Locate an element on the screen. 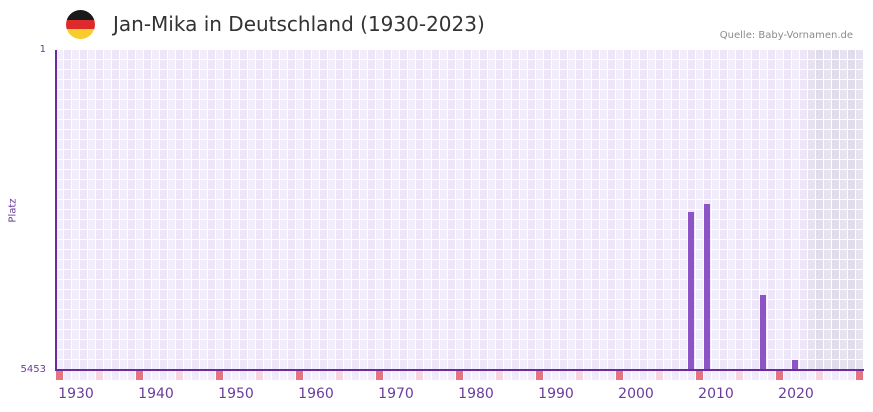 The width and height of the screenshot is (873, 412). source-credit: Quelle: Baby-Vornamen.de is located at coordinates (786, 35).